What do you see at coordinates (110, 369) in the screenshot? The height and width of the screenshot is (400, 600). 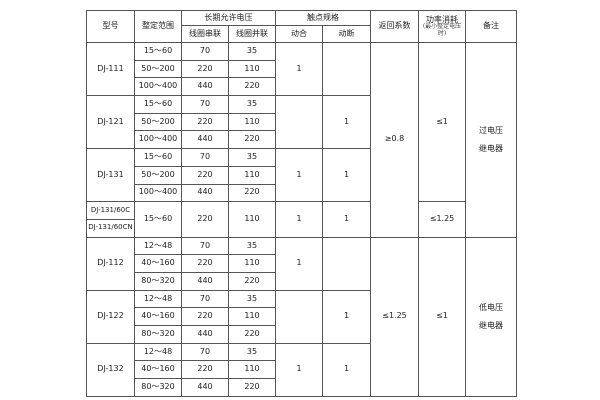 I see `model-cell: DJ-132` at bounding box center [110, 369].